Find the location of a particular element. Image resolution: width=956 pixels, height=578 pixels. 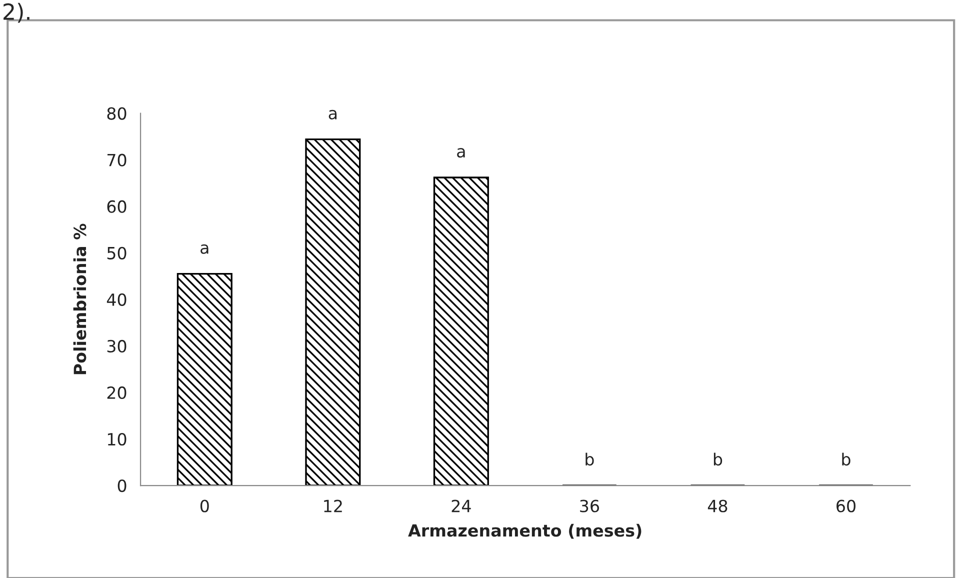

y-tick-label: 40 is located at coordinates (116, 299).